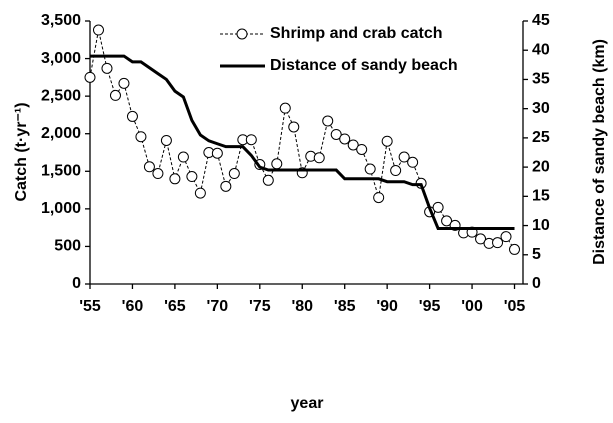 The height and width of the screenshot is (423, 613). What do you see at coordinates (541, 166) in the screenshot?
I see `y2-tick-label: 20` at bounding box center [541, 166].